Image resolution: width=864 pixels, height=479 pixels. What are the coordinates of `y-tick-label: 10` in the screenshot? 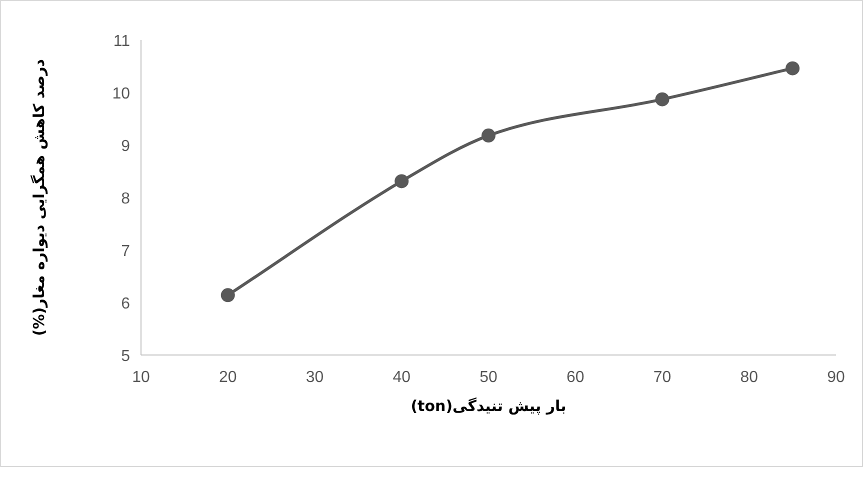 It's located at (121, 94).